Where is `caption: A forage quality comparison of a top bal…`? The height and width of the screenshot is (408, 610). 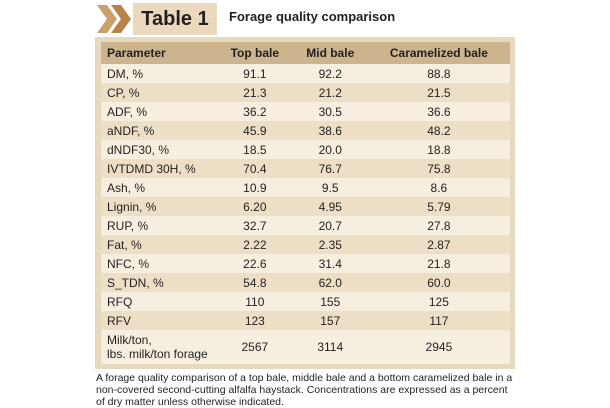
caption: A forage quality comparison of a top bal… is located at coordinates (304, 390).